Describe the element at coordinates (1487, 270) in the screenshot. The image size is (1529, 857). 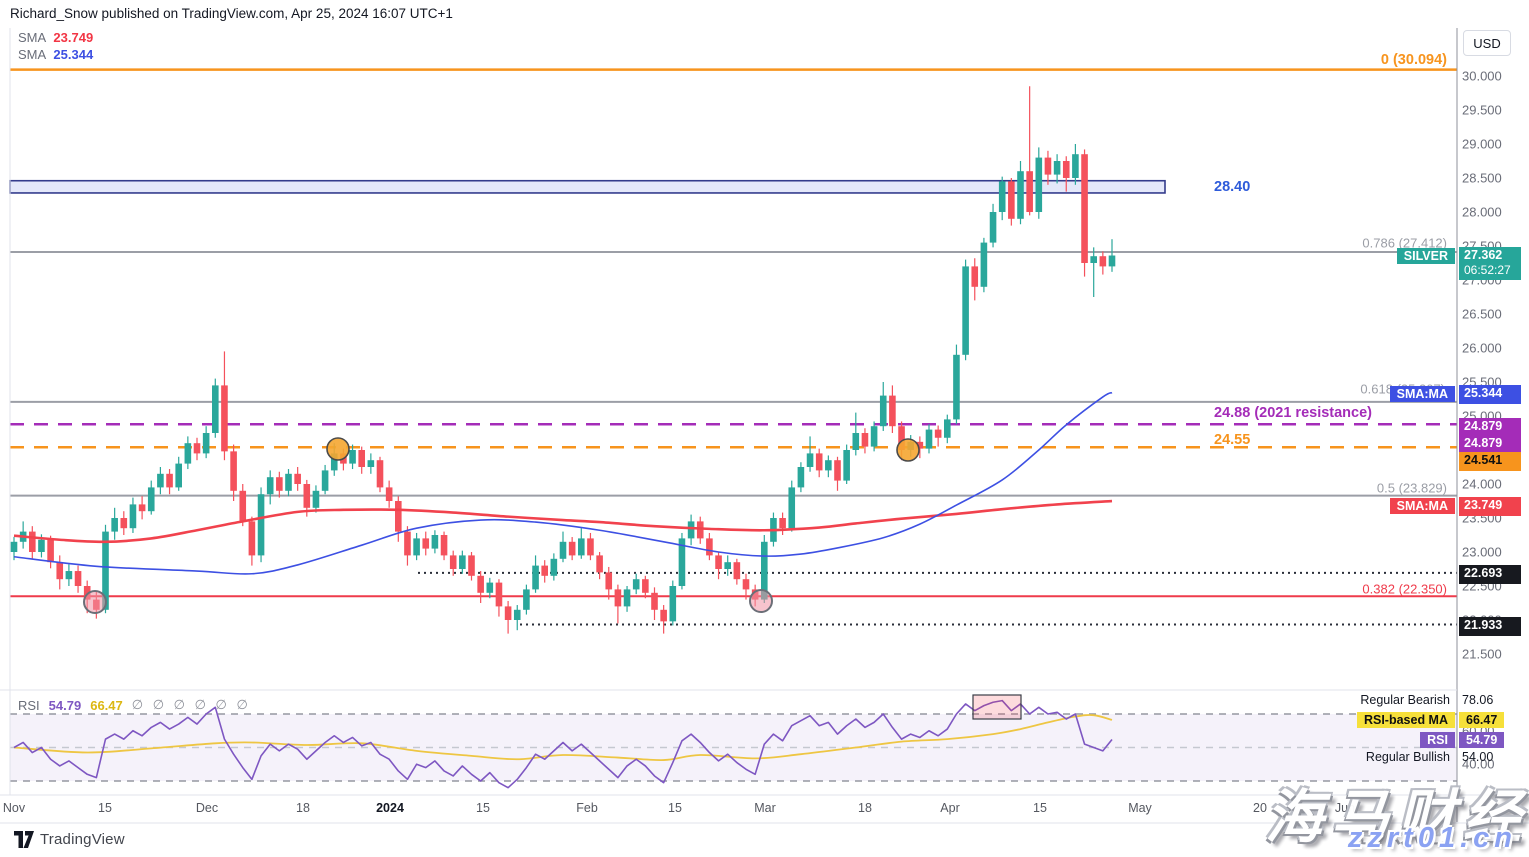
I see `countdown-timer: 06:52:27` at that location.